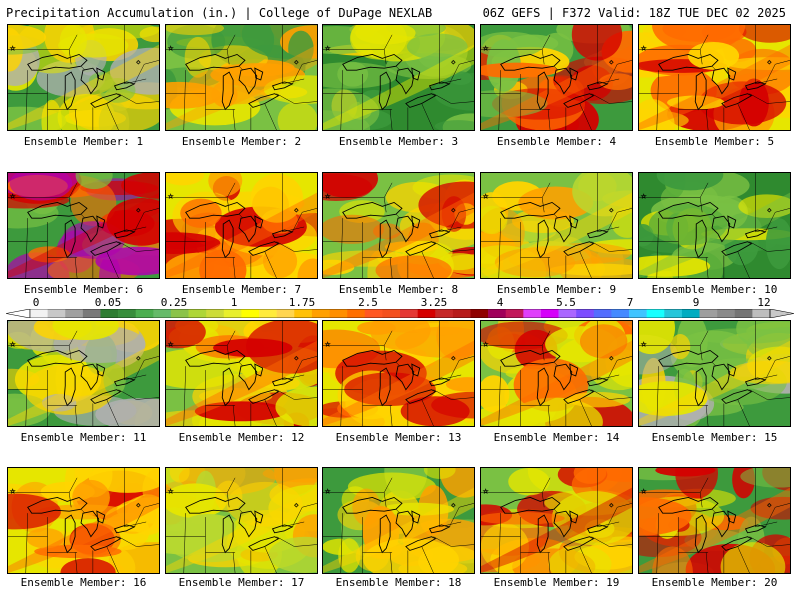 Image resolution: width=800 pixels, height=600 pixels. Describe the element at coordinates (764, 302) in the screenshot. I see `colorbar-label: 12` at that location.